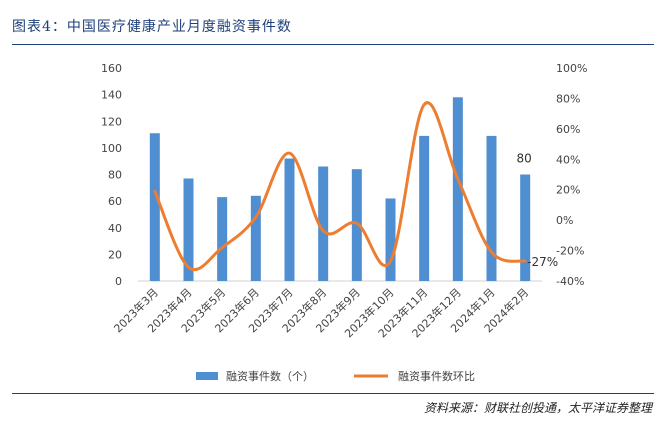 The height and width of the screenshot is (429, 666). What do you see at coordinates (538, 211) in the screenshot?
I see `annotations: 80 -27%` at bounding box center [538, 211].